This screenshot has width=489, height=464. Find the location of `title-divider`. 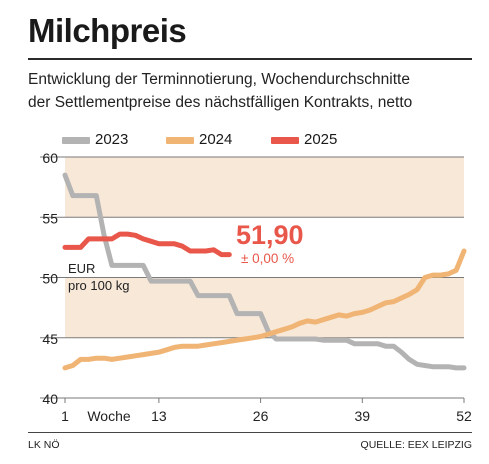

title-divider is located at coordinates (250, 59).